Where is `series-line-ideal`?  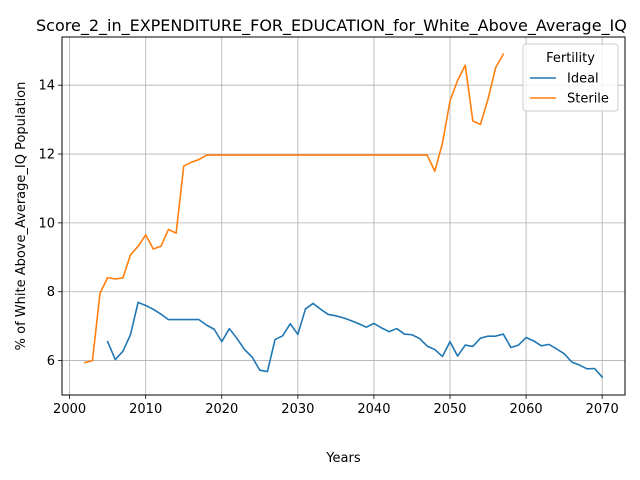 series-line-ideal is located at coordinates (355, 340).